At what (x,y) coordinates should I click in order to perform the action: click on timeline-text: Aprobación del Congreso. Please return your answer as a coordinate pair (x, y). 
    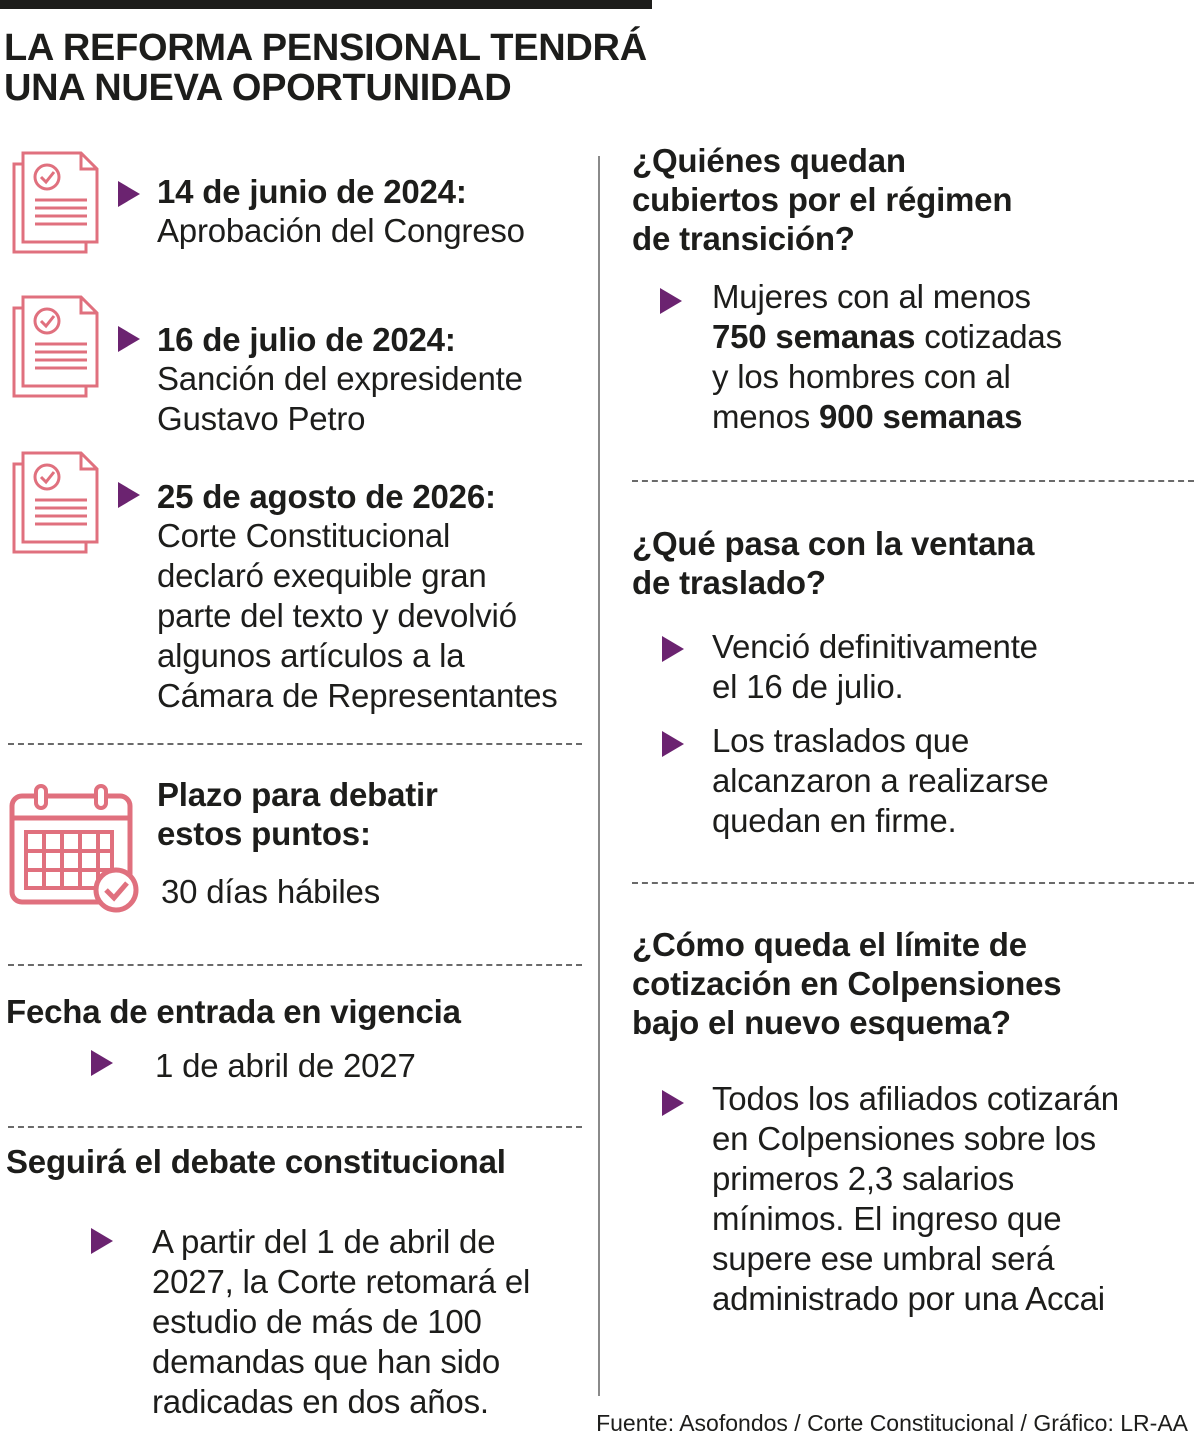
    Looking at the image, I should click on (341, 230).